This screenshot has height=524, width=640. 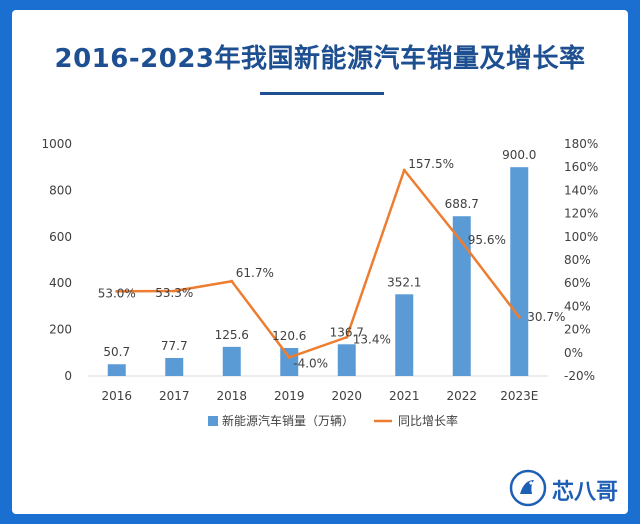 What do you see at coordinates (581, 144) in the screenshot?
I see `right-tick-label: 180%` at bounding box center [581, 144].